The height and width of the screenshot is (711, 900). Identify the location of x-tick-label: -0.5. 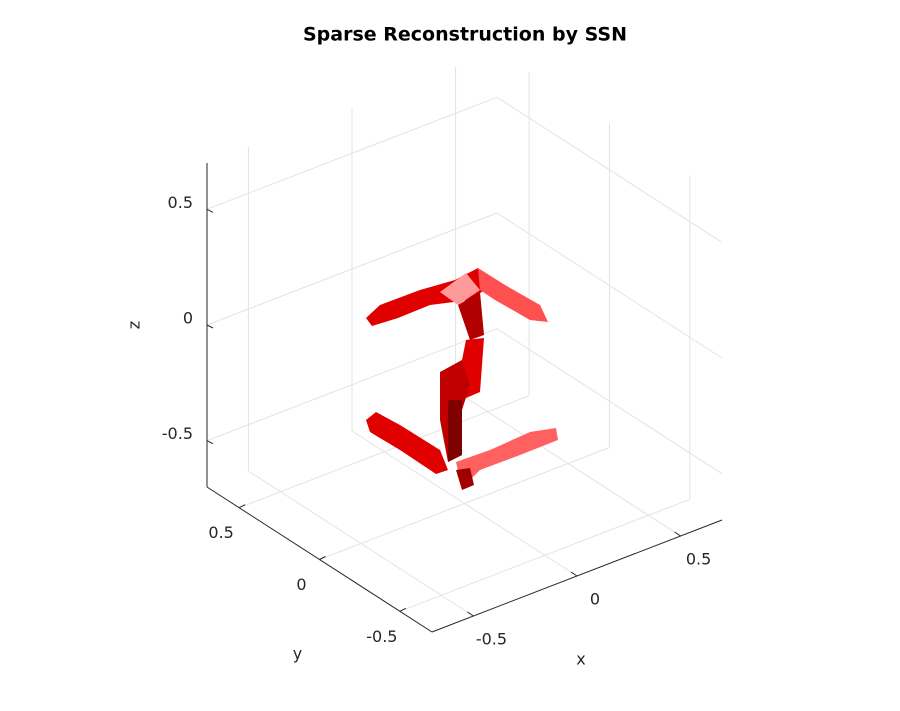
(491, 639).